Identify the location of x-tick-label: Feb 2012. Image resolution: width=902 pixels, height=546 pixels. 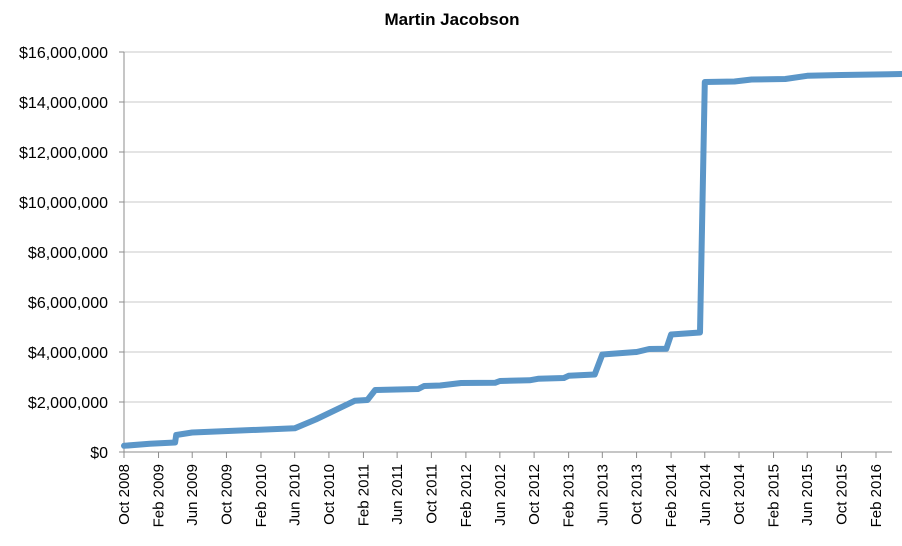
(466, 495).